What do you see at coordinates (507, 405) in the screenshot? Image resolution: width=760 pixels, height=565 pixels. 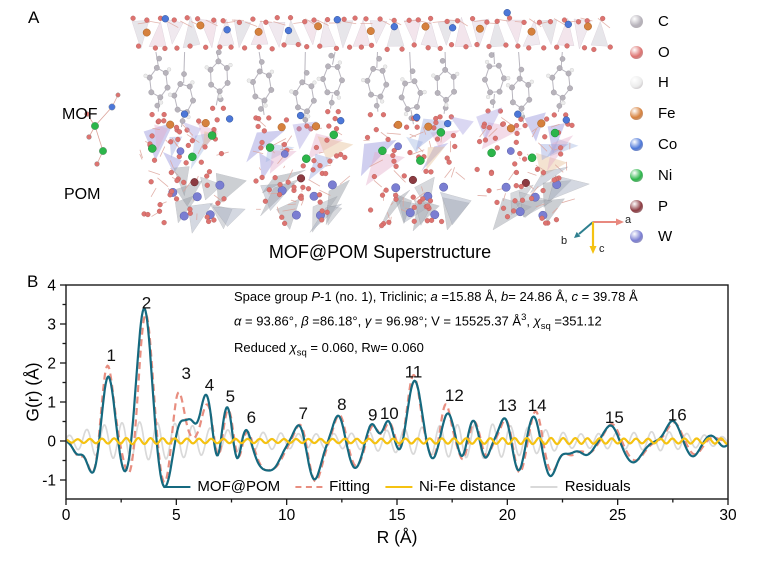 I see `peak-label-13: 13` at bounding box center [507, 405].